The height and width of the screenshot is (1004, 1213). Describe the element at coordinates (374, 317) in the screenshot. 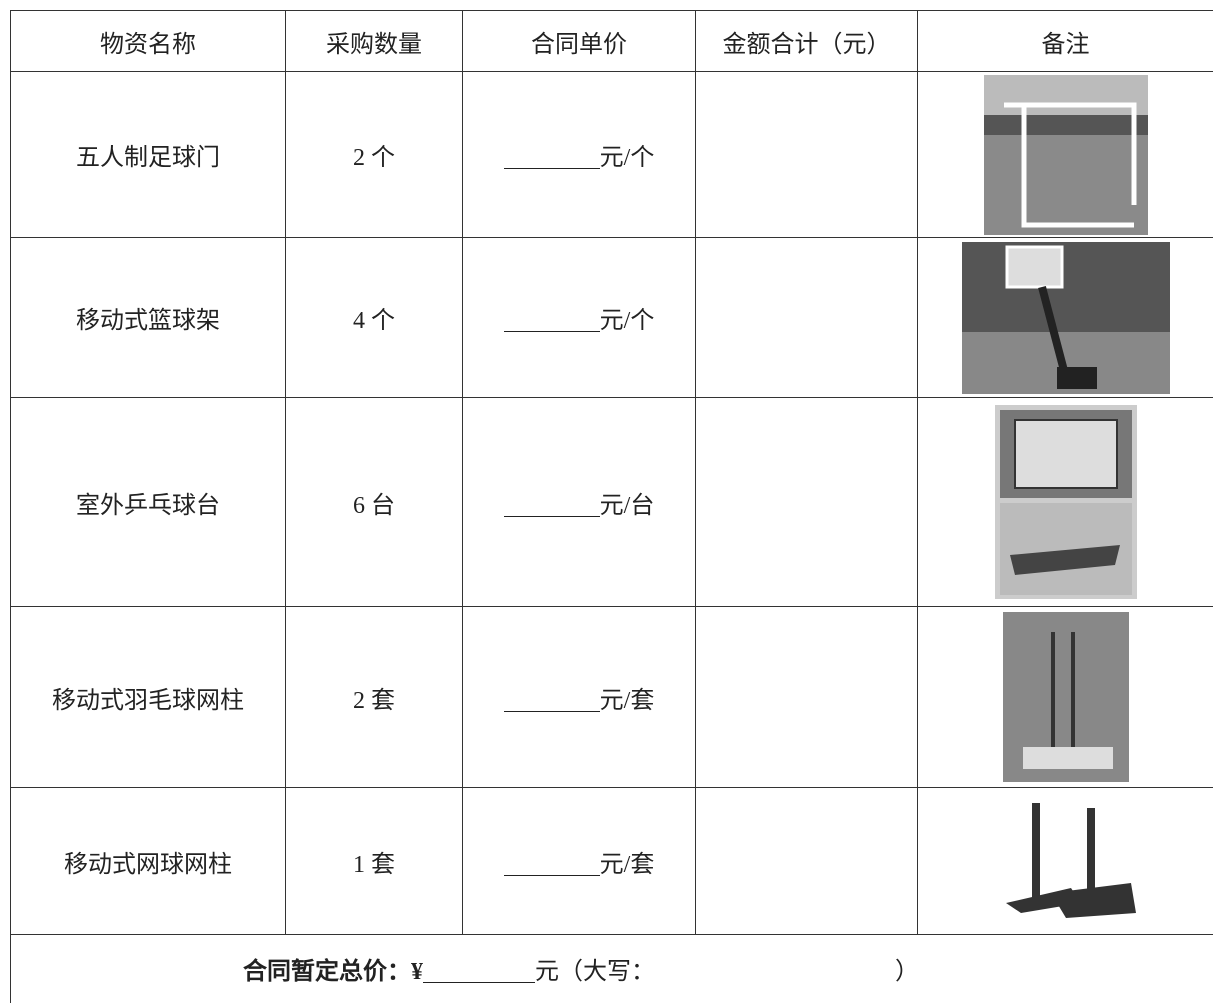

I see `quantity: 4 个` at that location.